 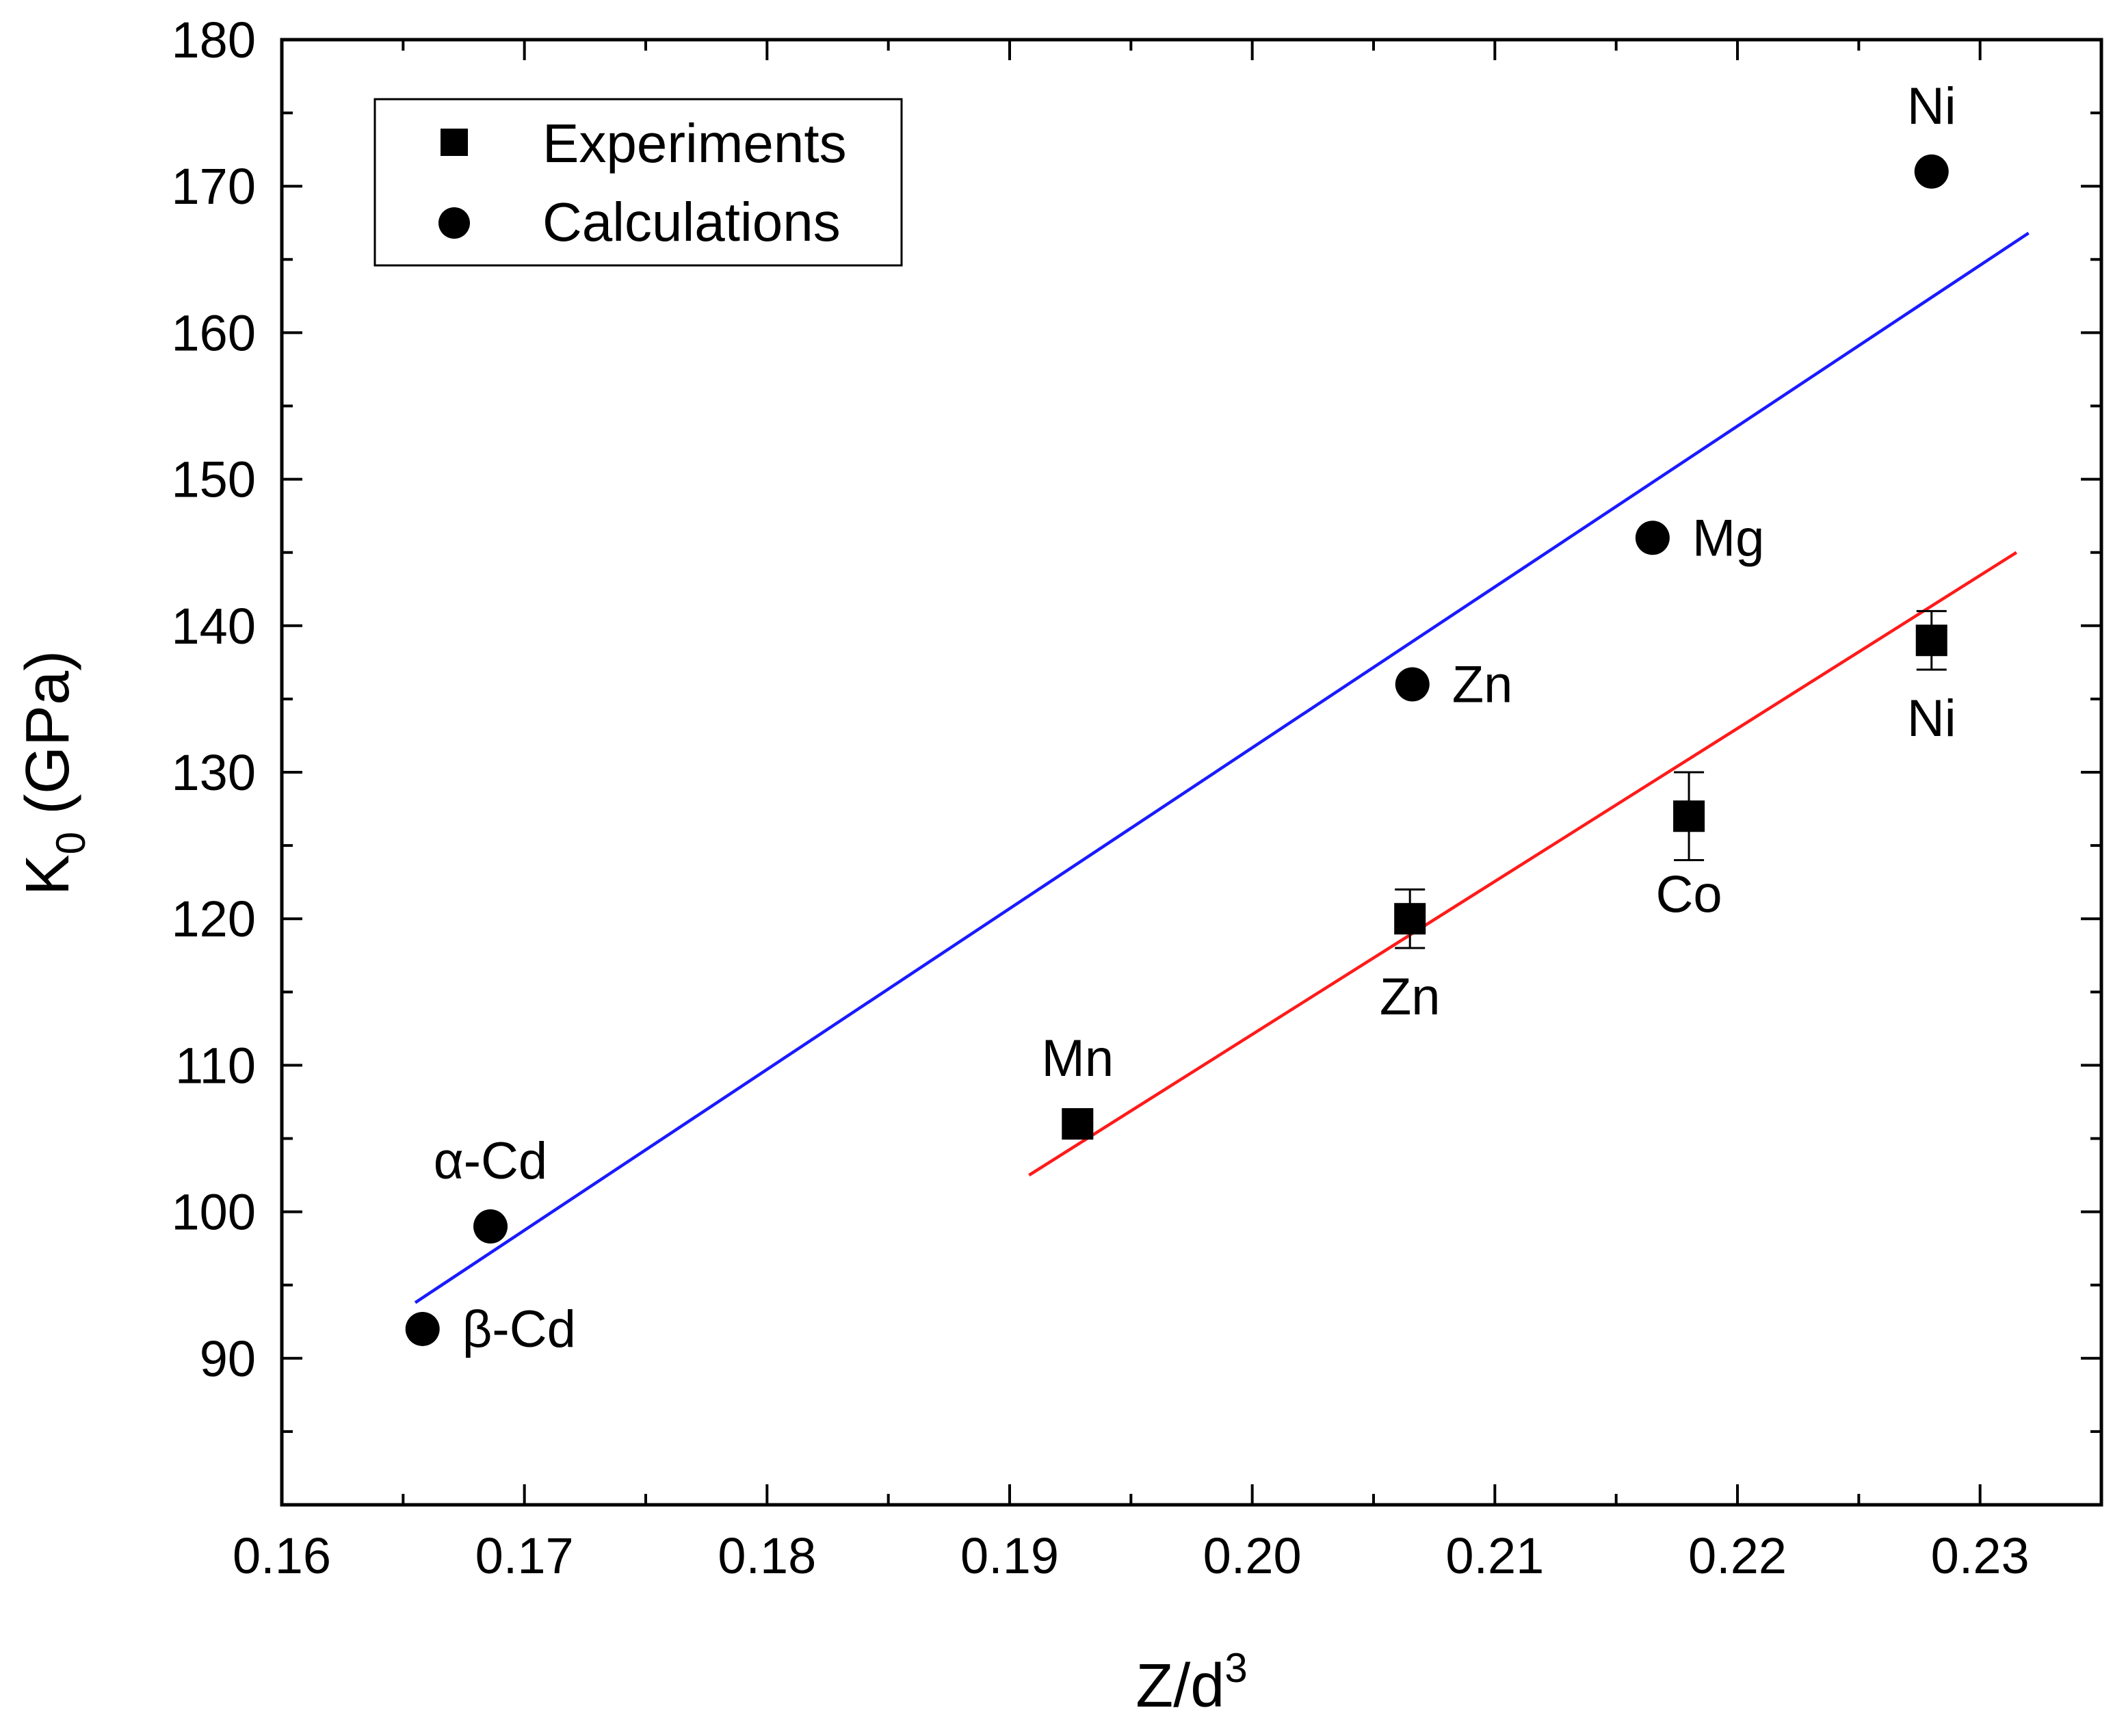 What do you see at coordinates (215, 1065) in the screenshot?
I see `y-tick-label: 110` at bounding box center [215, 1065].